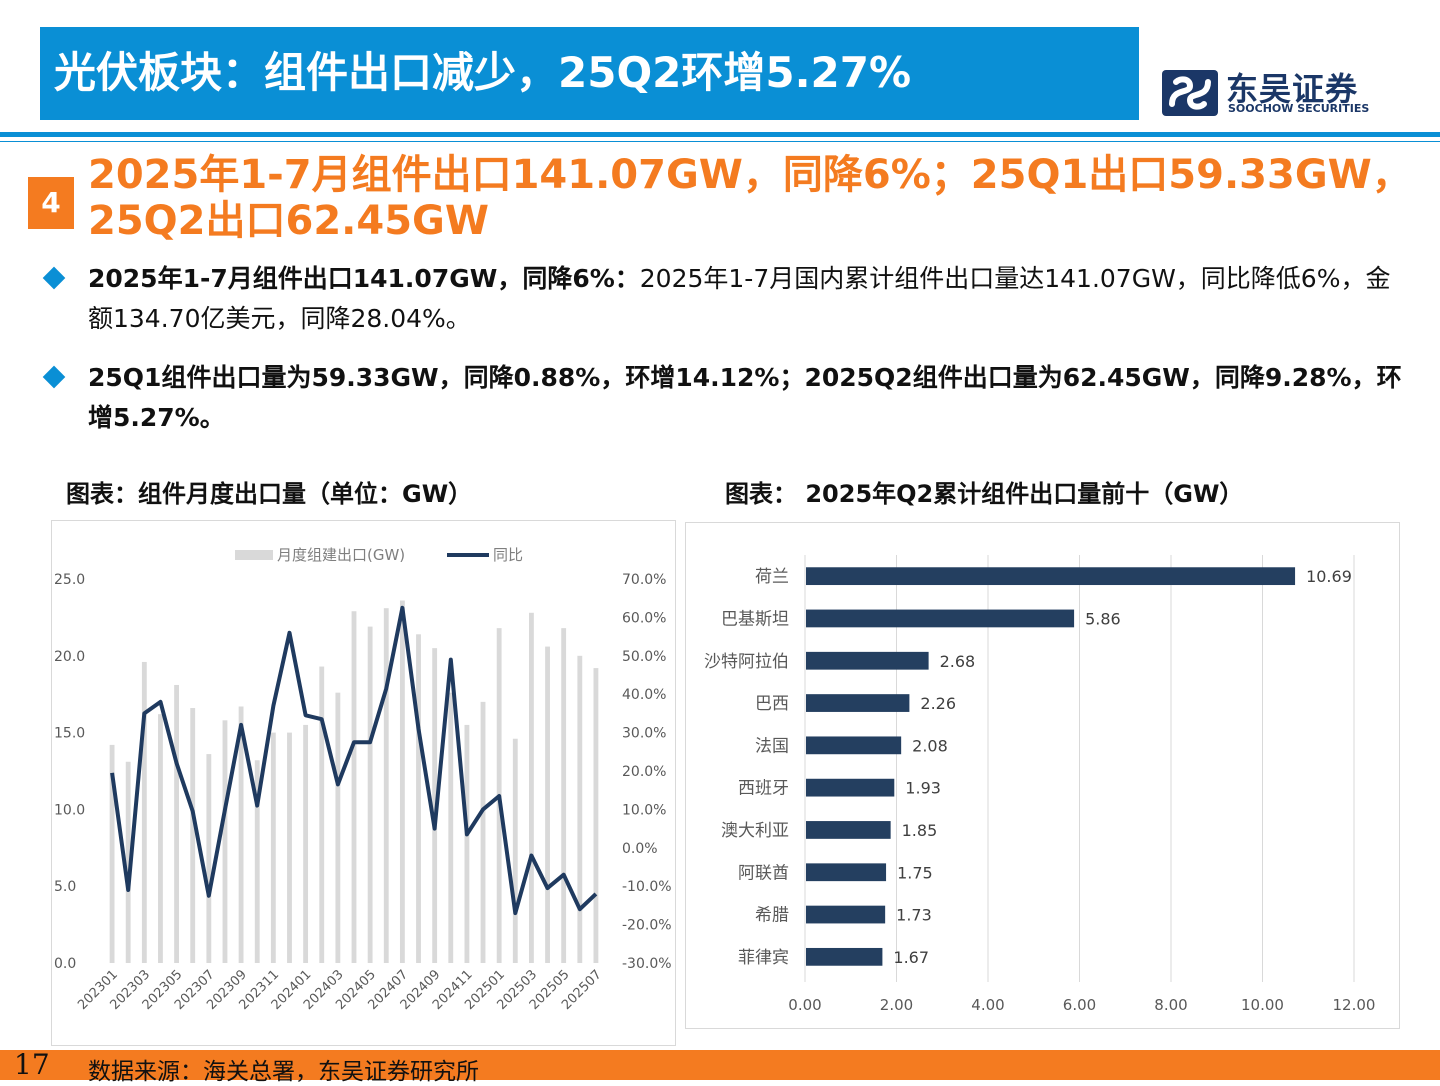 This screenshot has height=1086, width=1440. What do you see at coordinates (269, 494) in the screenshot?
I see `left-chart-title: 图表：组件月度出口量（单位：GW）` at bounding box center [269, 494].